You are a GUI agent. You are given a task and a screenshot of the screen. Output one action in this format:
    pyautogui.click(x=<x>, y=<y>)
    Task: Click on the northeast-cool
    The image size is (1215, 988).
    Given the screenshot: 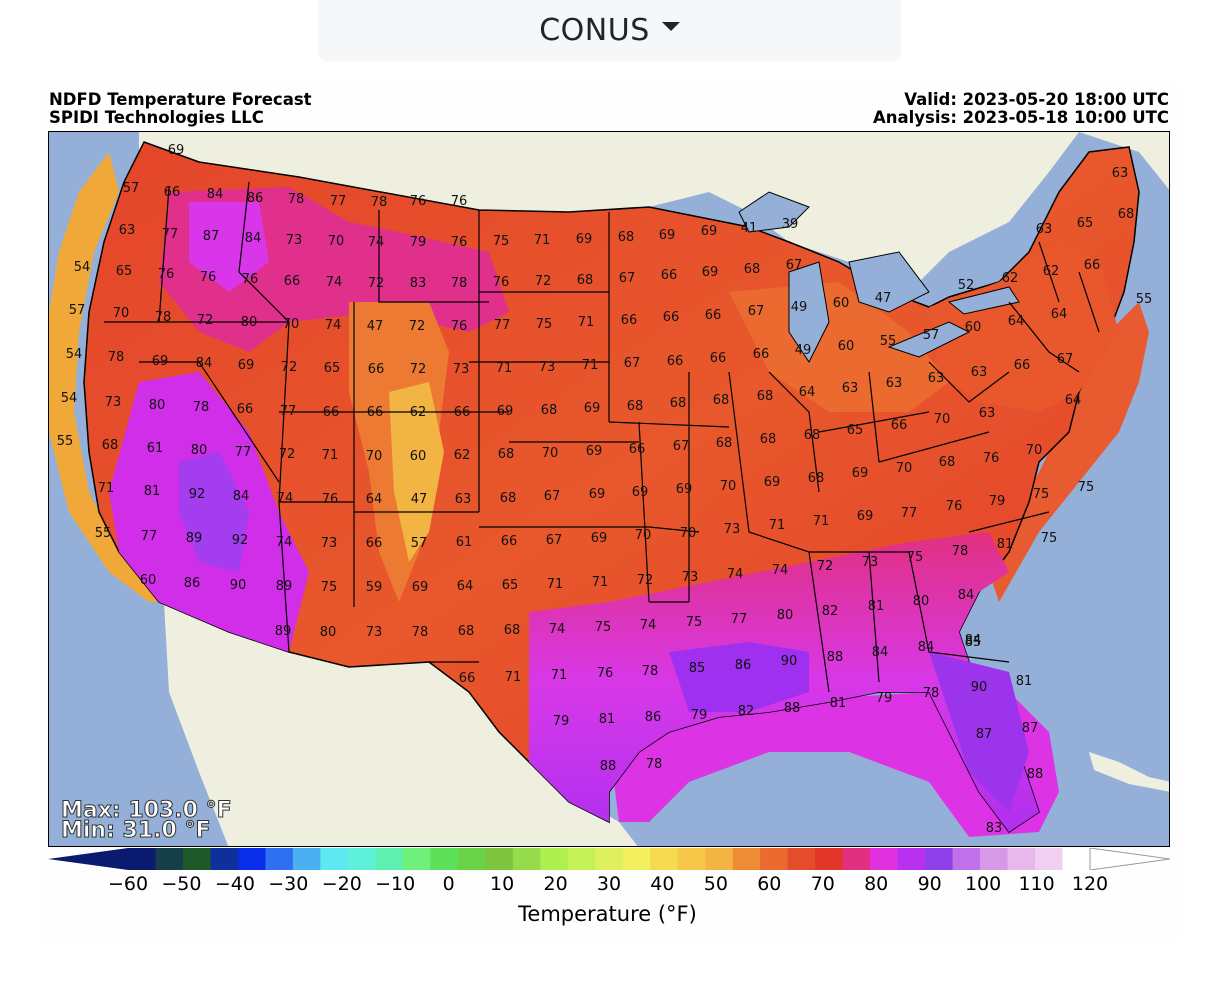 What is the action you would take?
    pyautogui.click(x=1024, y=327)
    